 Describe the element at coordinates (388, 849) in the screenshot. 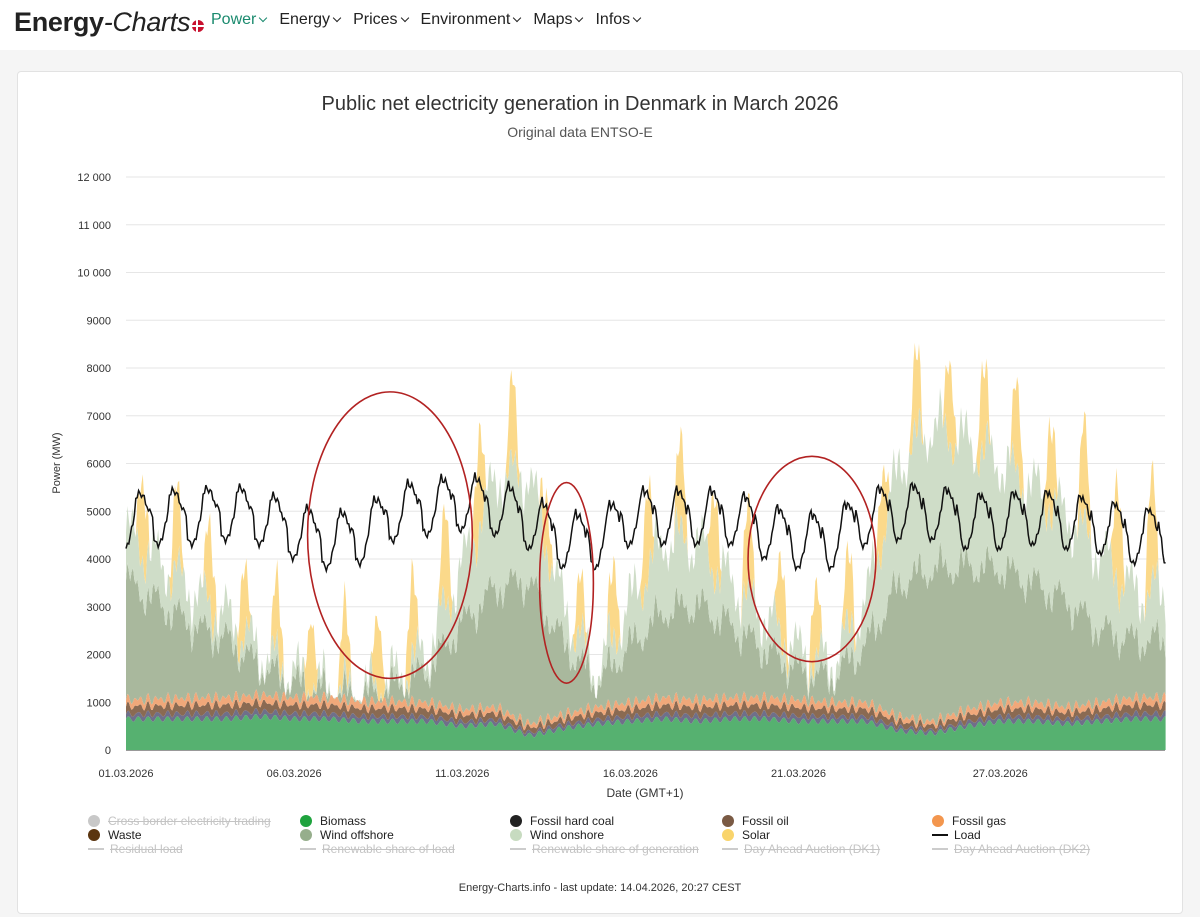

I see `legend-label: Renewable share of load` at that location.